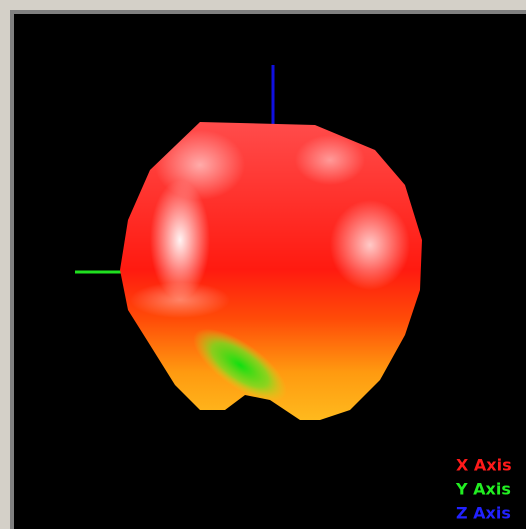 The height and width of the screenshot is (529, 526). I want to click on legend: X Axis Y Axis Z Axis, so click(483, 489).